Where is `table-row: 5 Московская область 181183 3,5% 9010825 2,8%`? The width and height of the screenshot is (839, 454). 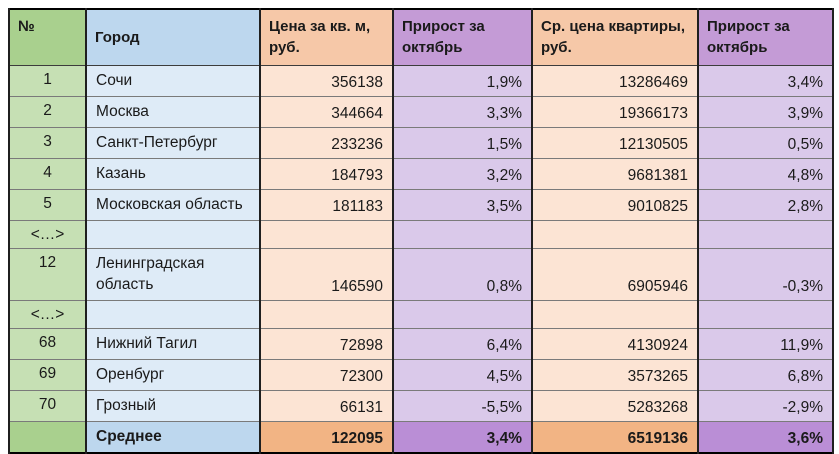
table-row: 5 Московская область 181183 3,5% 9010825 2,8% is located at coordinates (421, 204).